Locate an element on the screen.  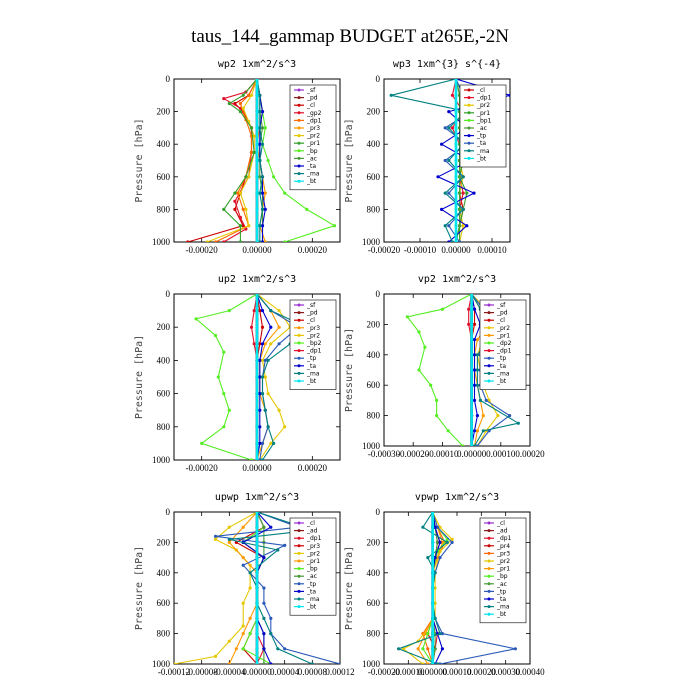
legend-label: _pd is located at coordinates (312, 98).